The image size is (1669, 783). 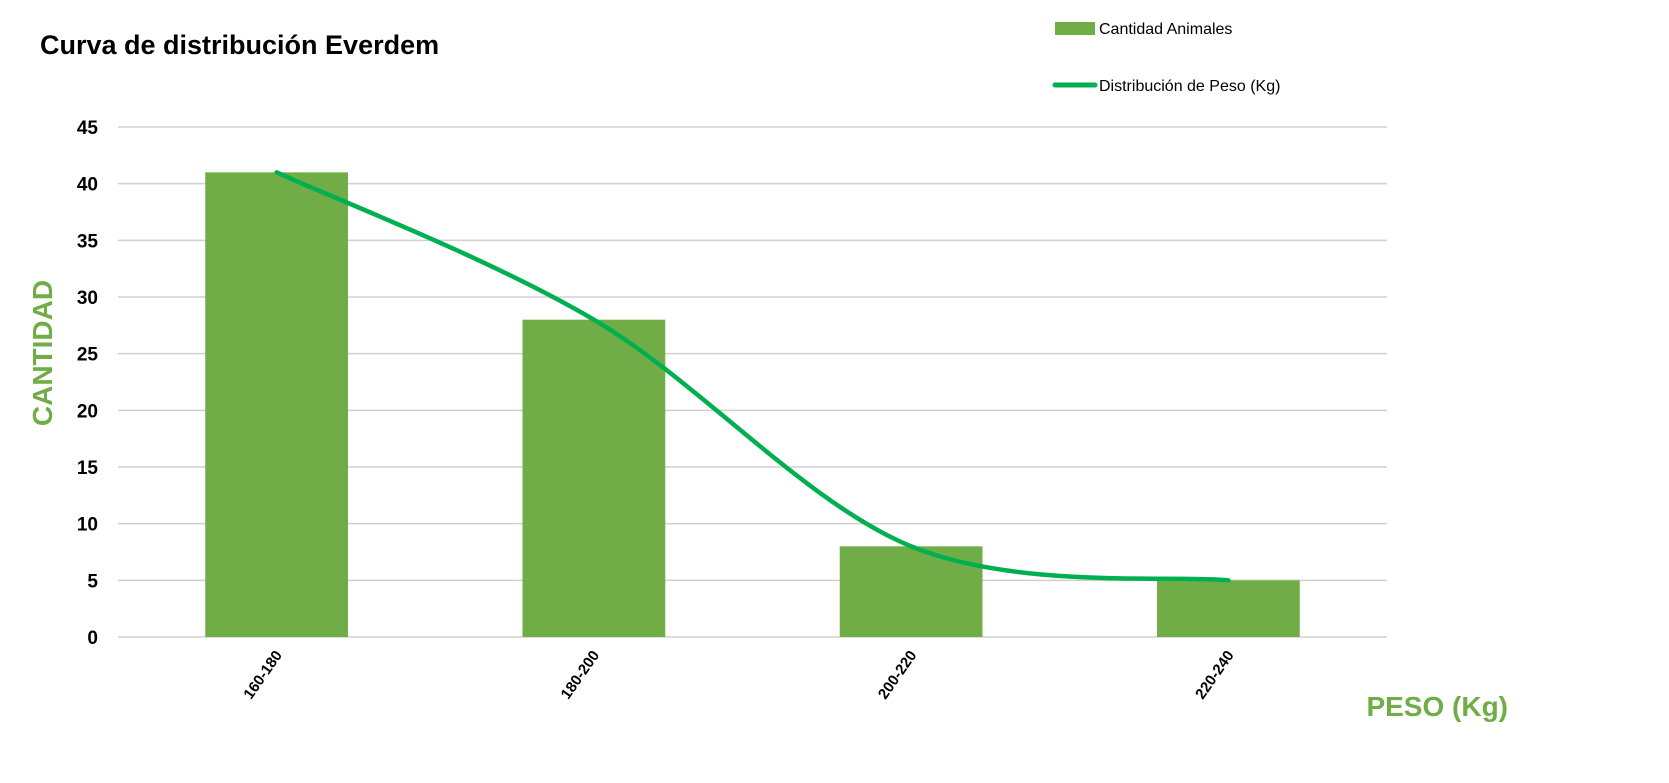 What do you see at coordinates (263, 675) in the screenshot?
I see `x-tick-label: 160-180` at bounding box center [263, 675].